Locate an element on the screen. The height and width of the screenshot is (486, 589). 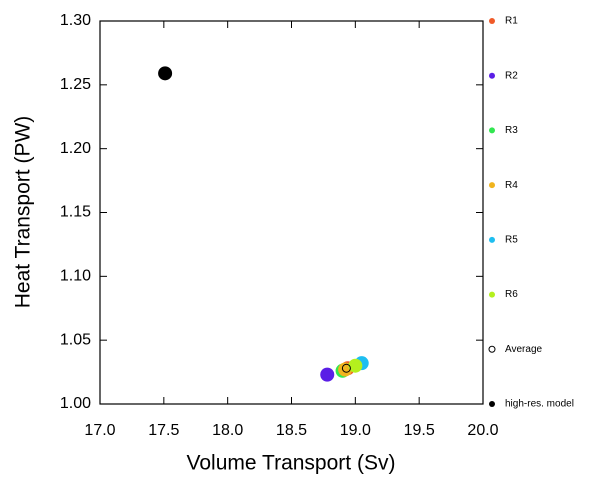
x-tick-label: 18.0 is located at coordinates (227, 430).